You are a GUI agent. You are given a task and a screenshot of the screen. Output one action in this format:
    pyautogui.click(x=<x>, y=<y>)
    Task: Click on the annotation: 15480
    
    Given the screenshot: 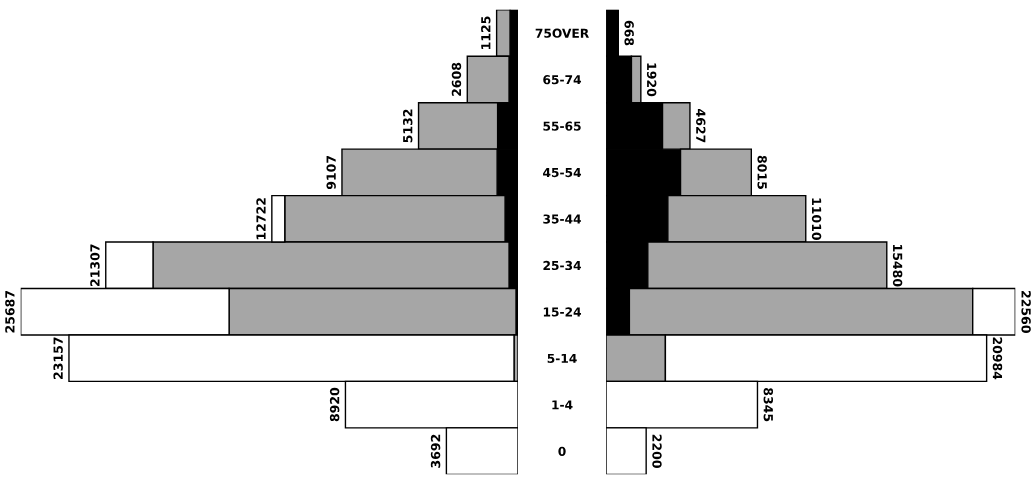 What is the action you would take?
    pyautogui.click(x=897, y=265)
    